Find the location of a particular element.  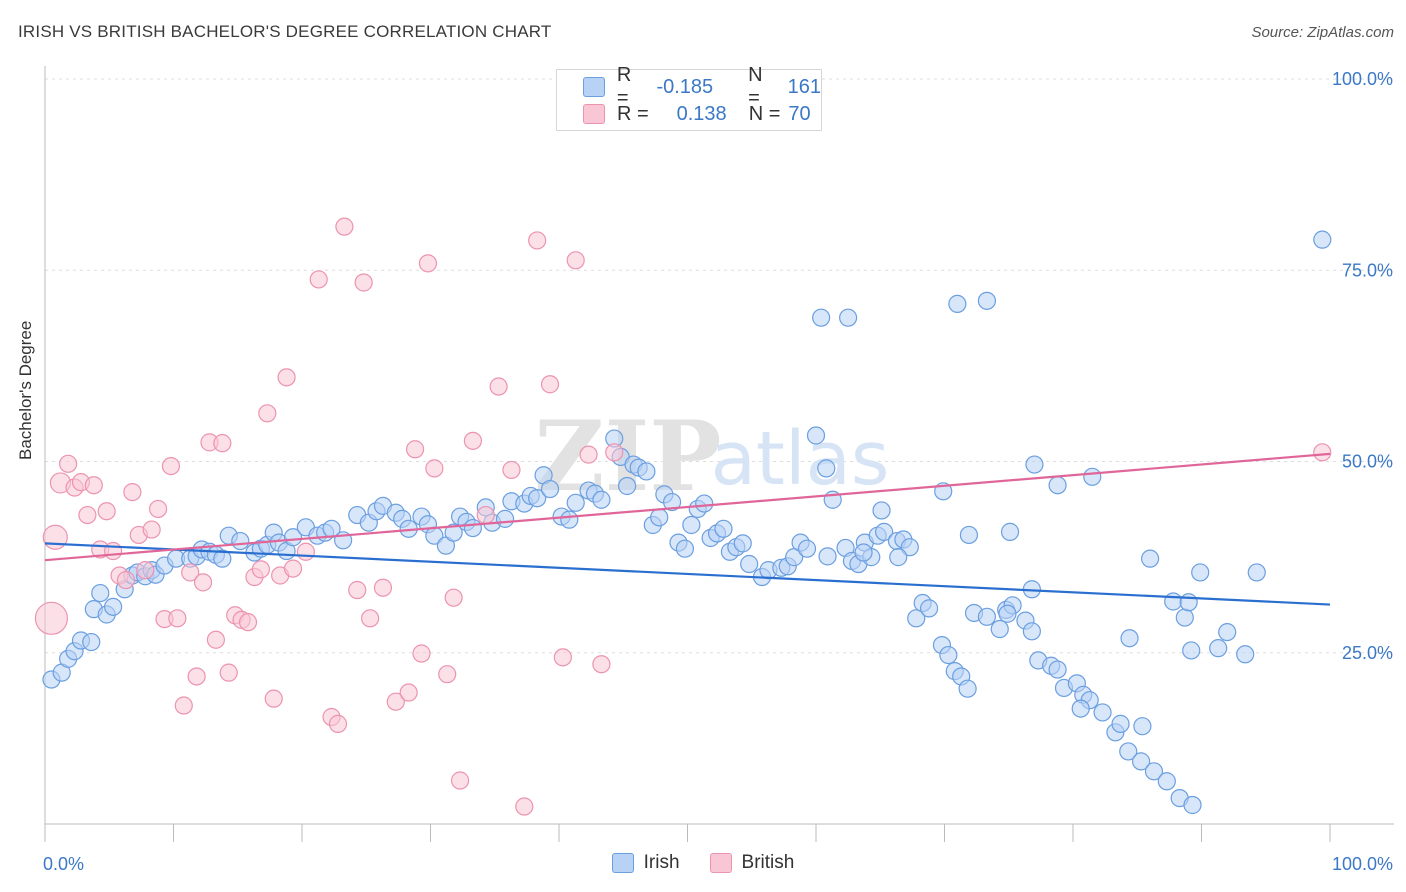

y-axis-label: Bachelor's Degree is located at coordinates (25, 390).